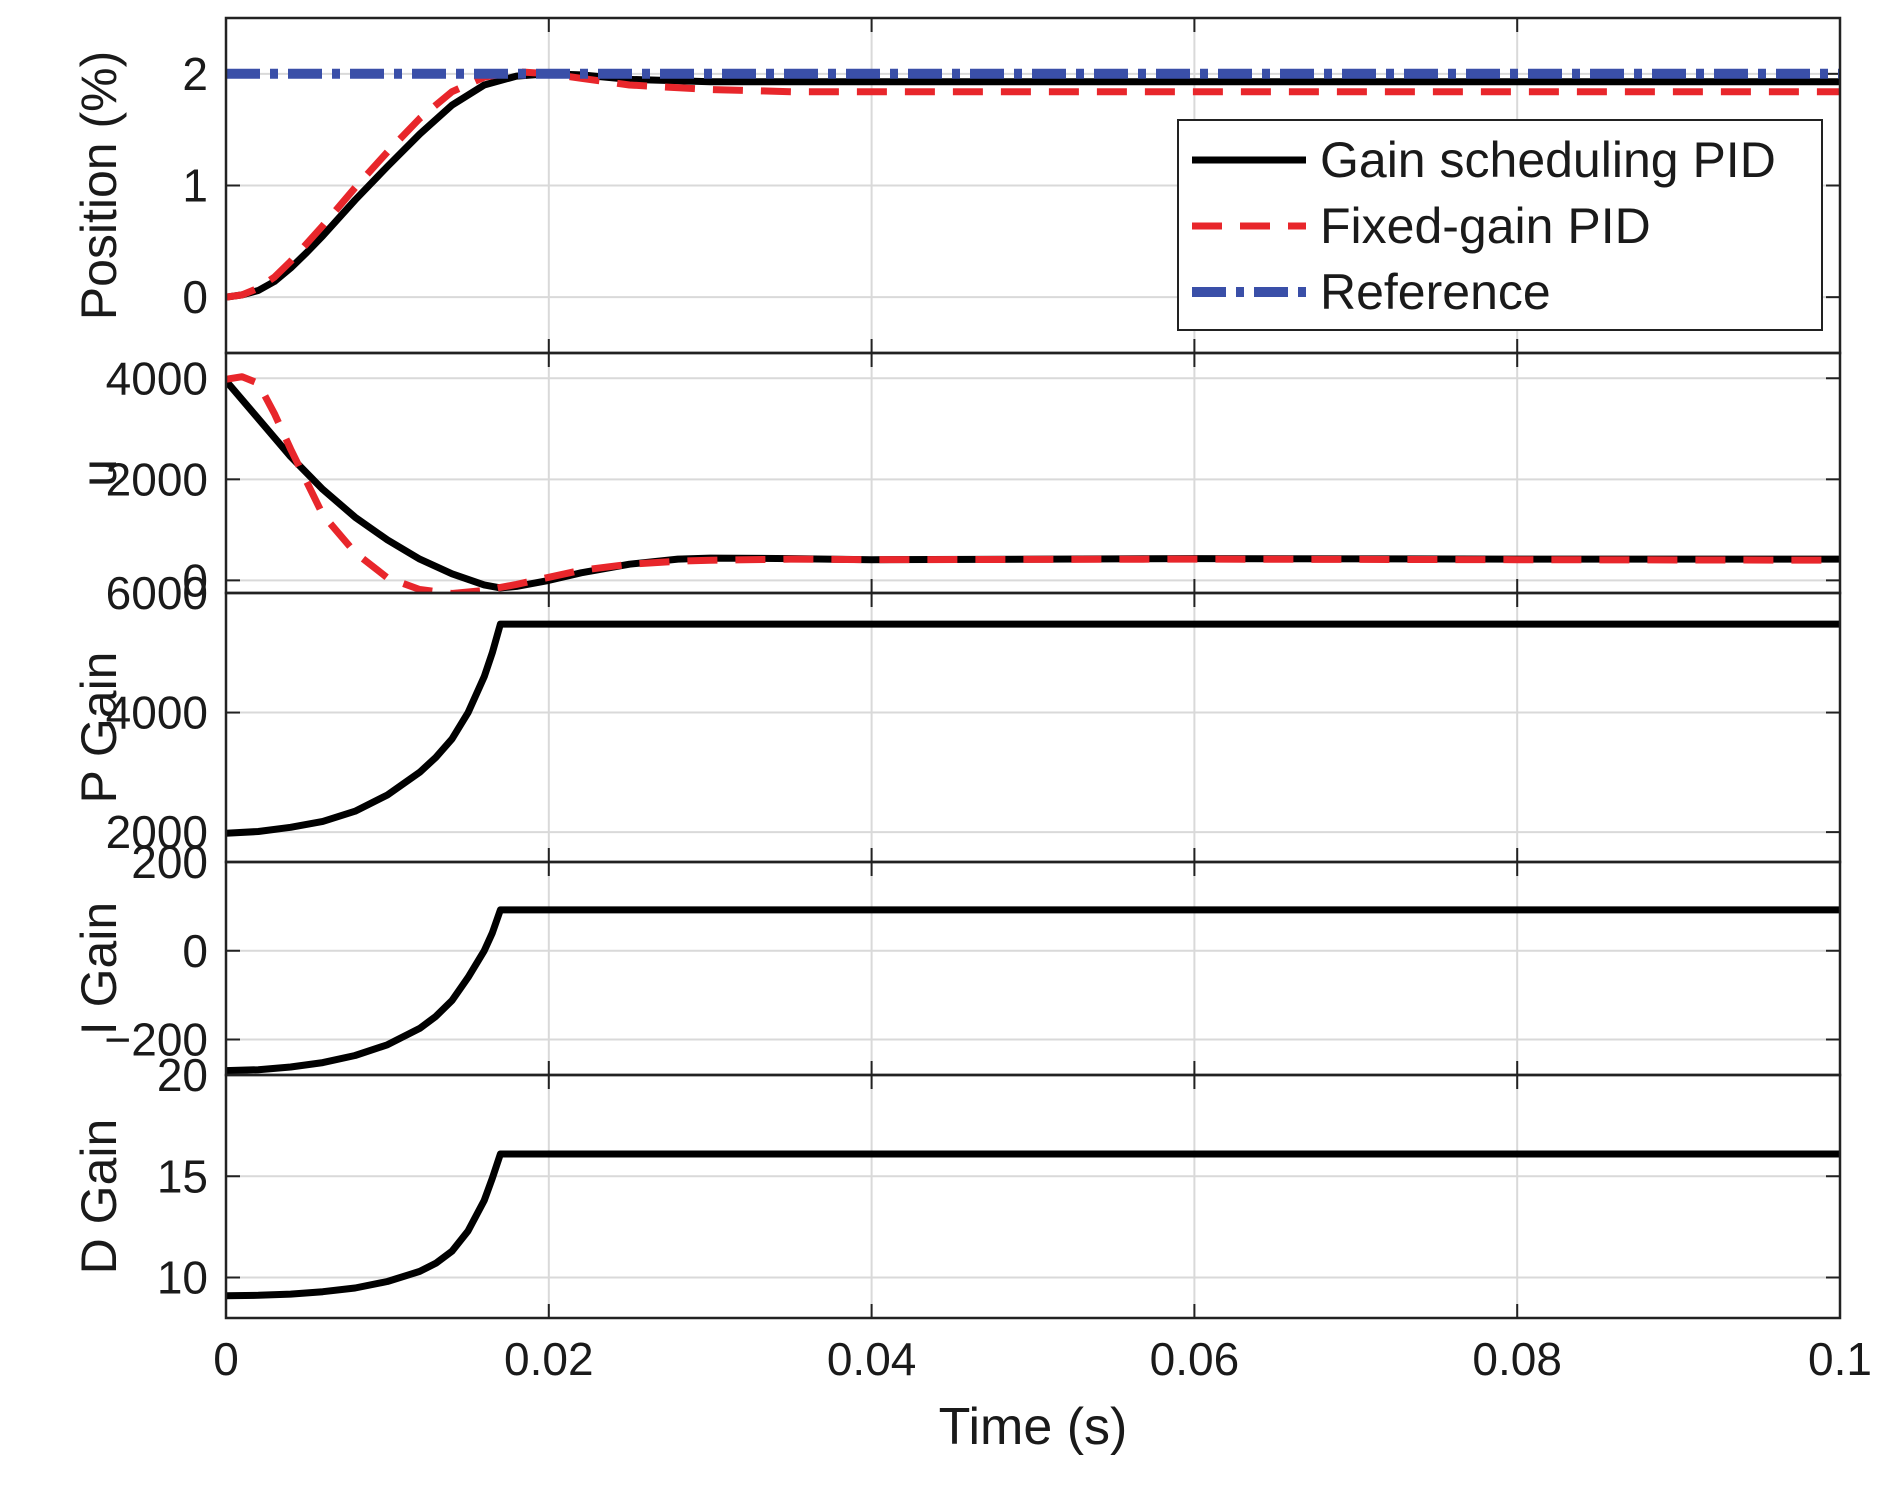 The height and width of the screenshot is (1494, 1882). What do you see at coordinates (549, 1359) in the screenshot?
I see `x-tick-label: 0.02` at bounding box center [549, 1359].